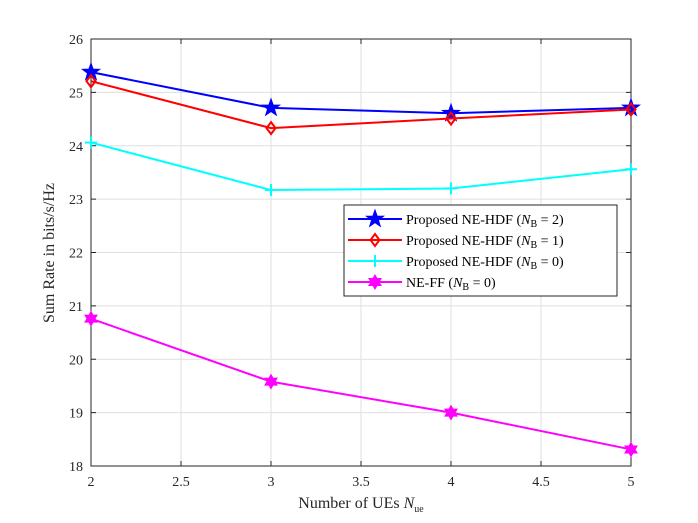  What do you see at coordinates (76, 414) in the screenshot?
I see `y-tick-label: 19` at bounding box center [76, 414].